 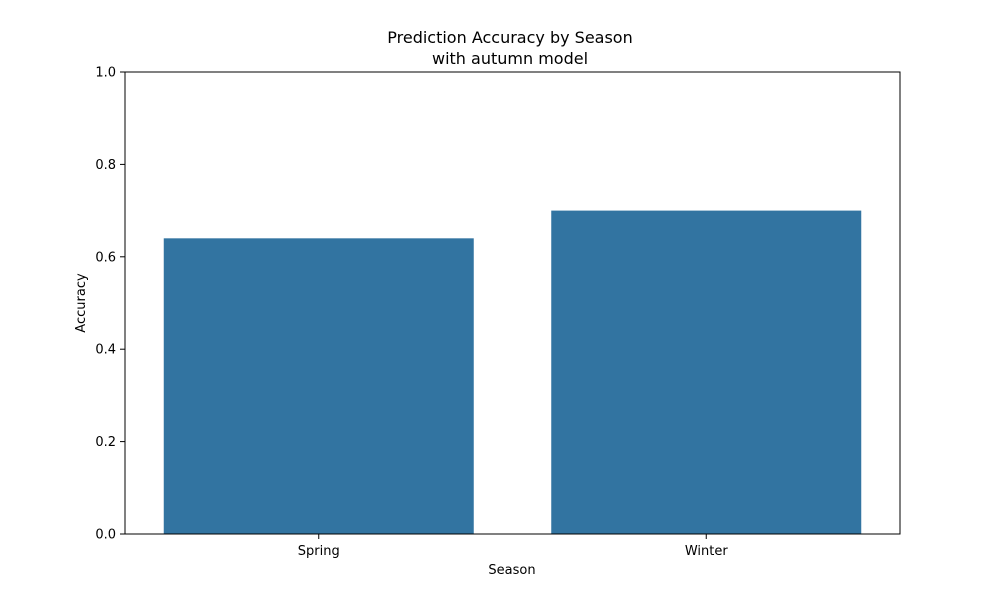 What do you see at coordinates (81, 303) in the screenshot?
I see `y-axis-label: Accuracy` at bounding box center [81, 303].